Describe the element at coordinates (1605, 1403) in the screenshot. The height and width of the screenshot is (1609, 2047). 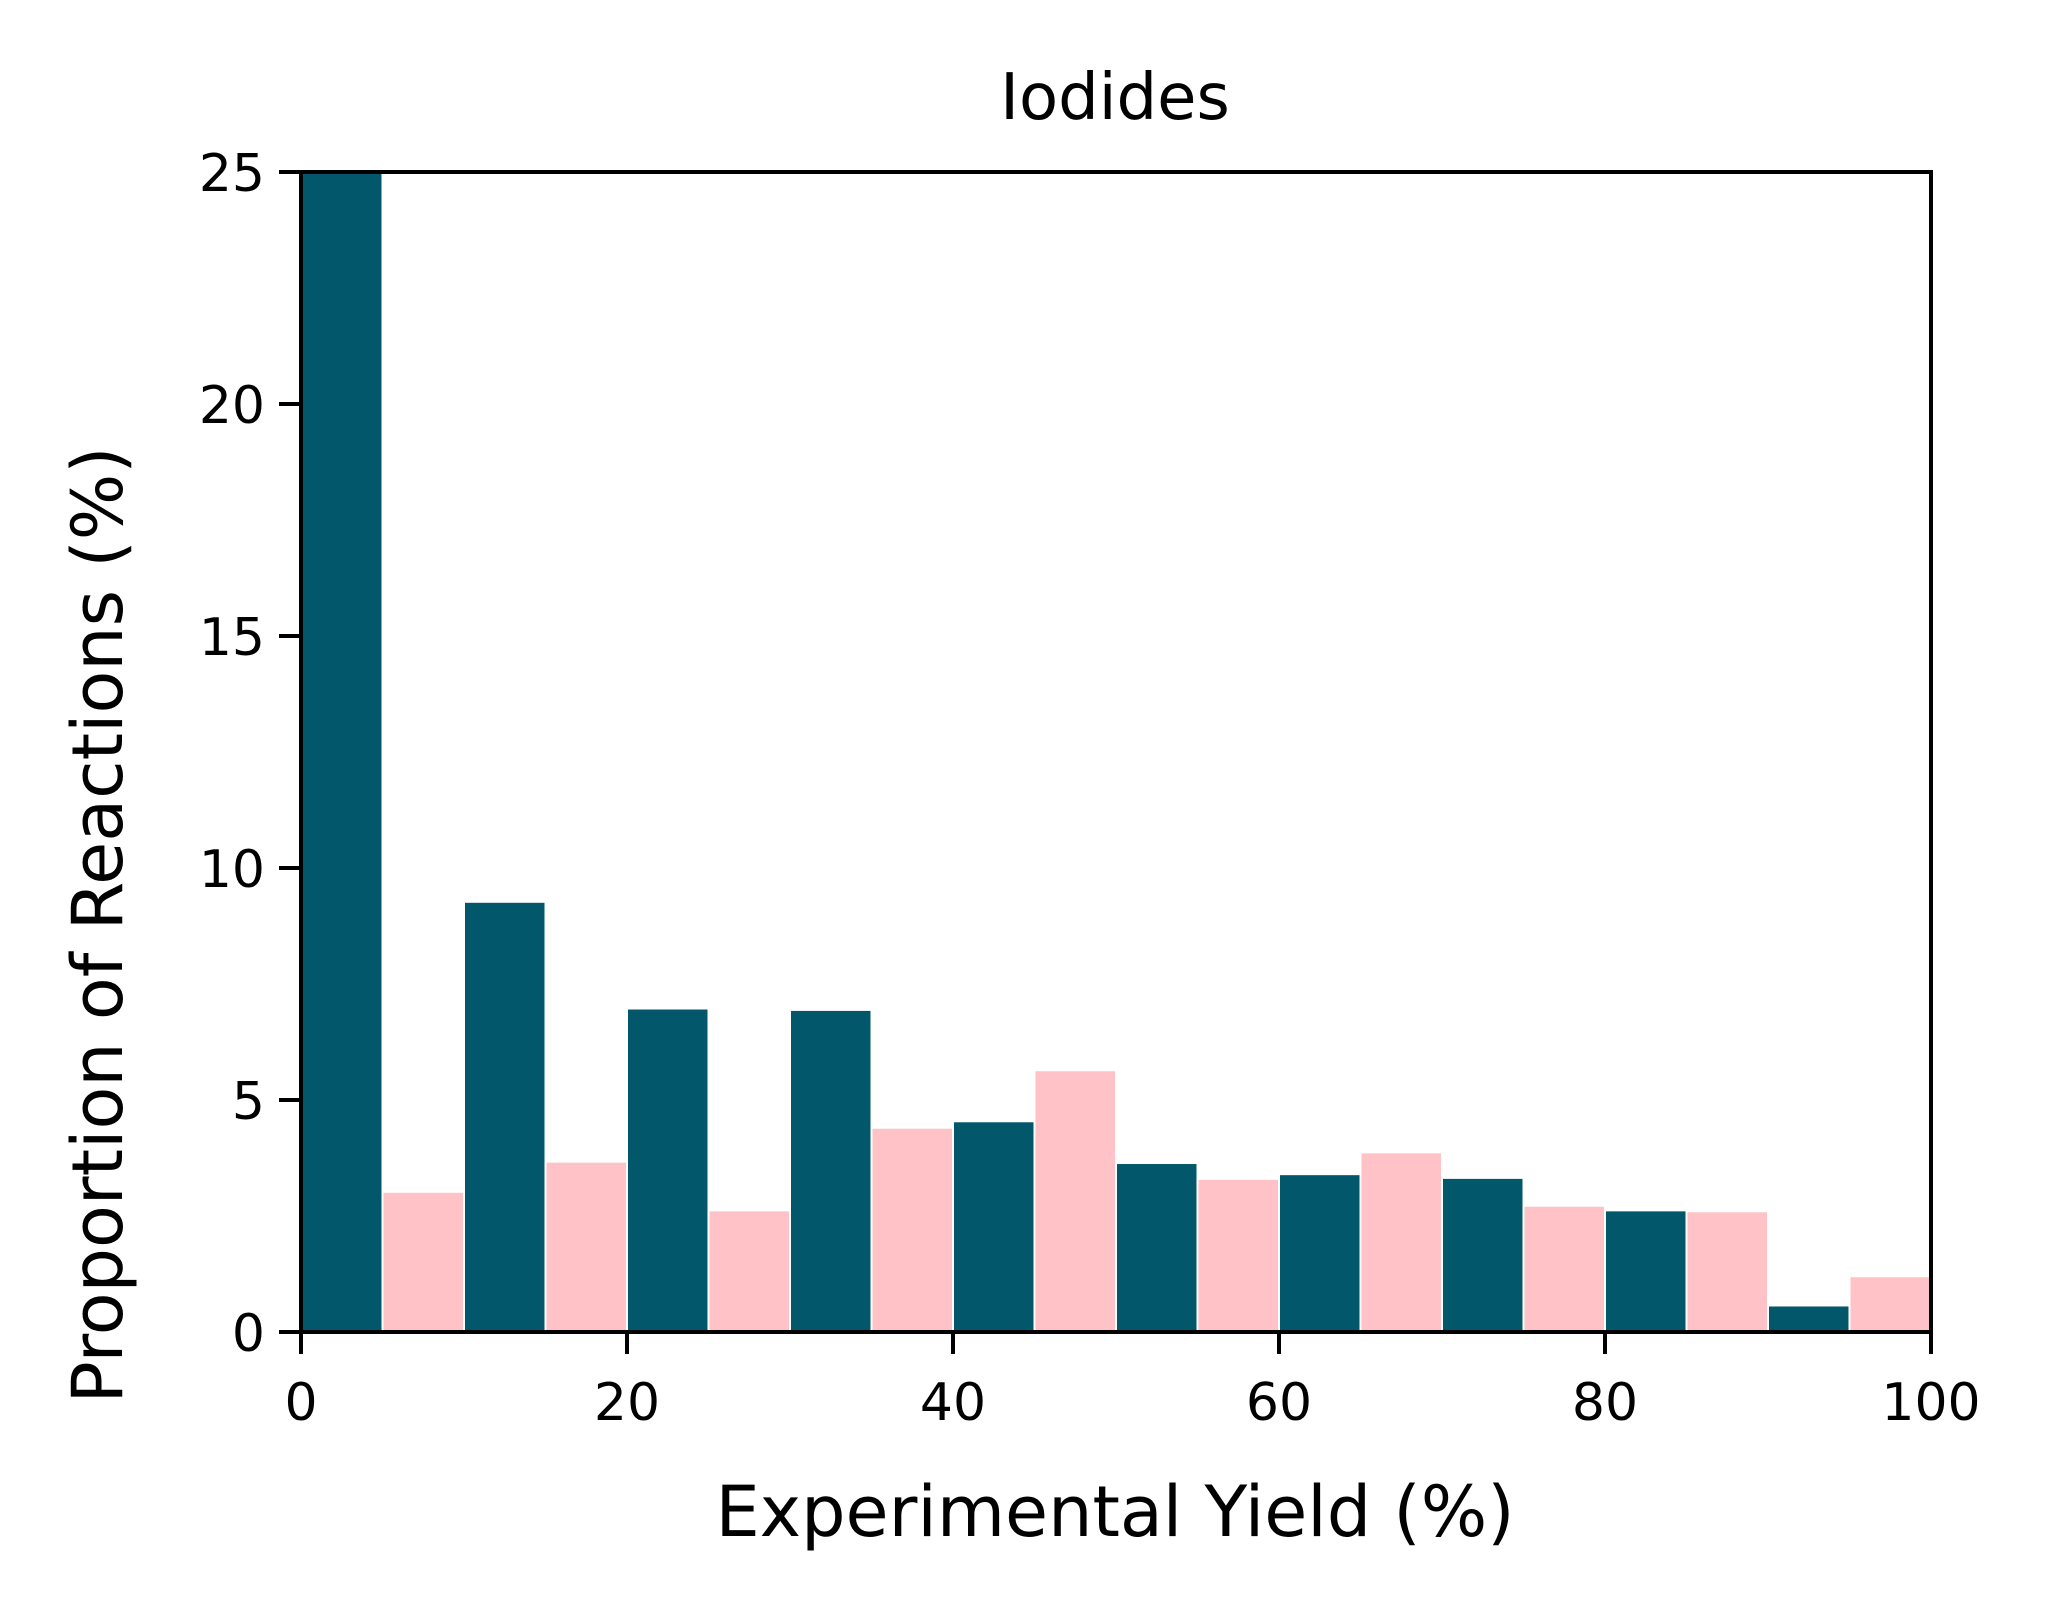
I see `x-tick-label-80: 80` at that location.